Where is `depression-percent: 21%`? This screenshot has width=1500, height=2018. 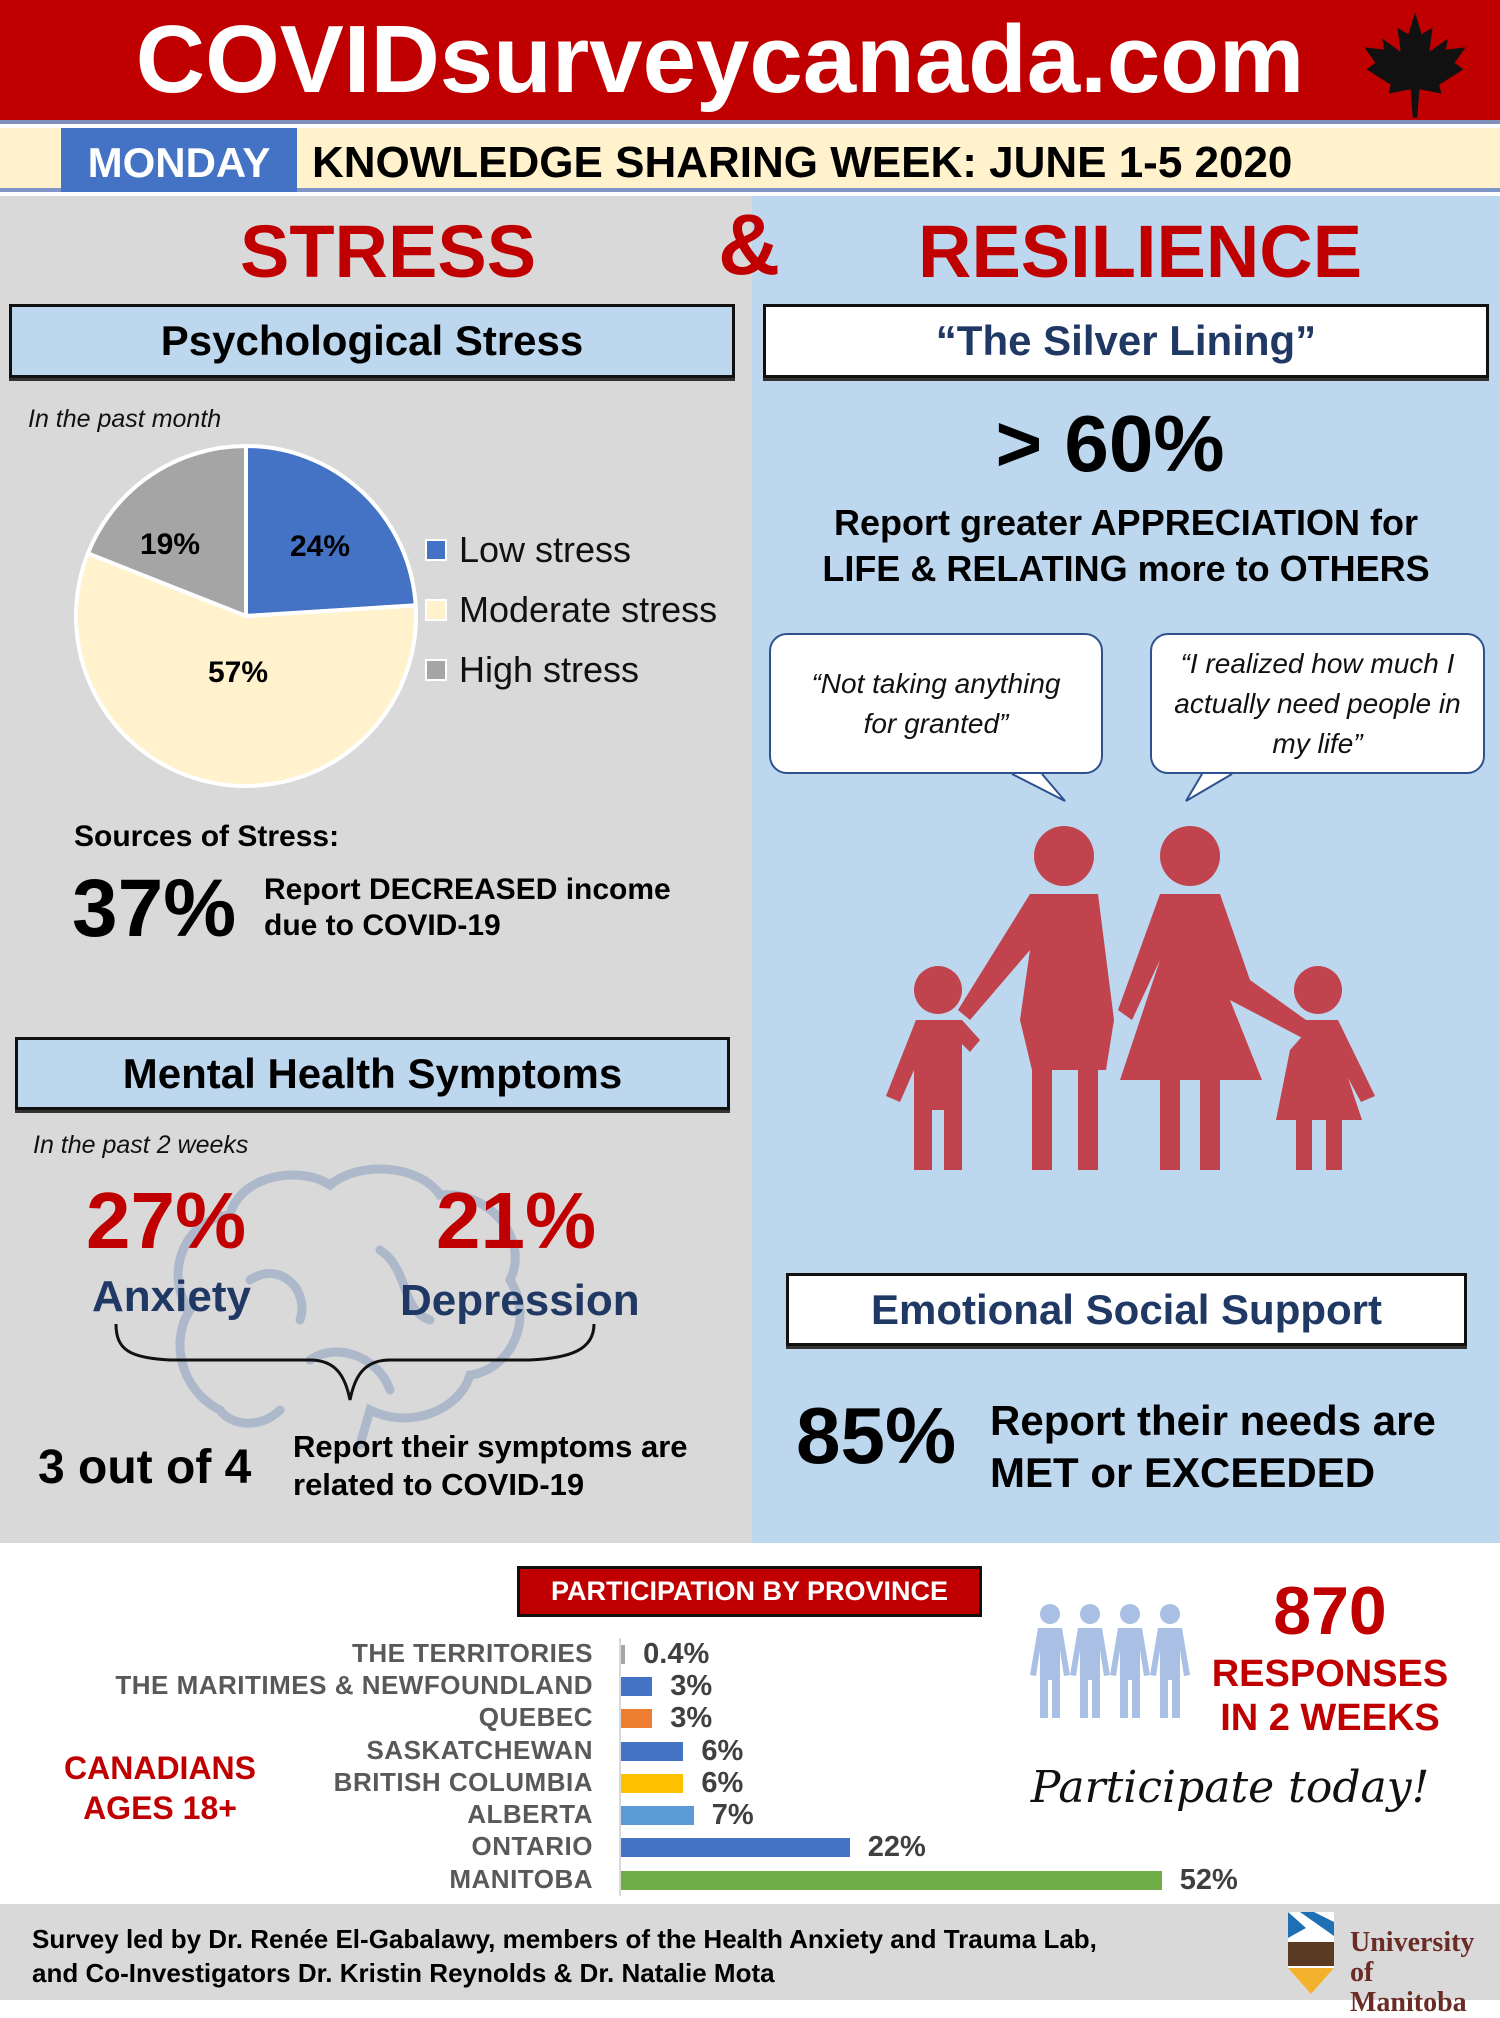
depression-percent: 21% is located at coordinates (516, 1220).